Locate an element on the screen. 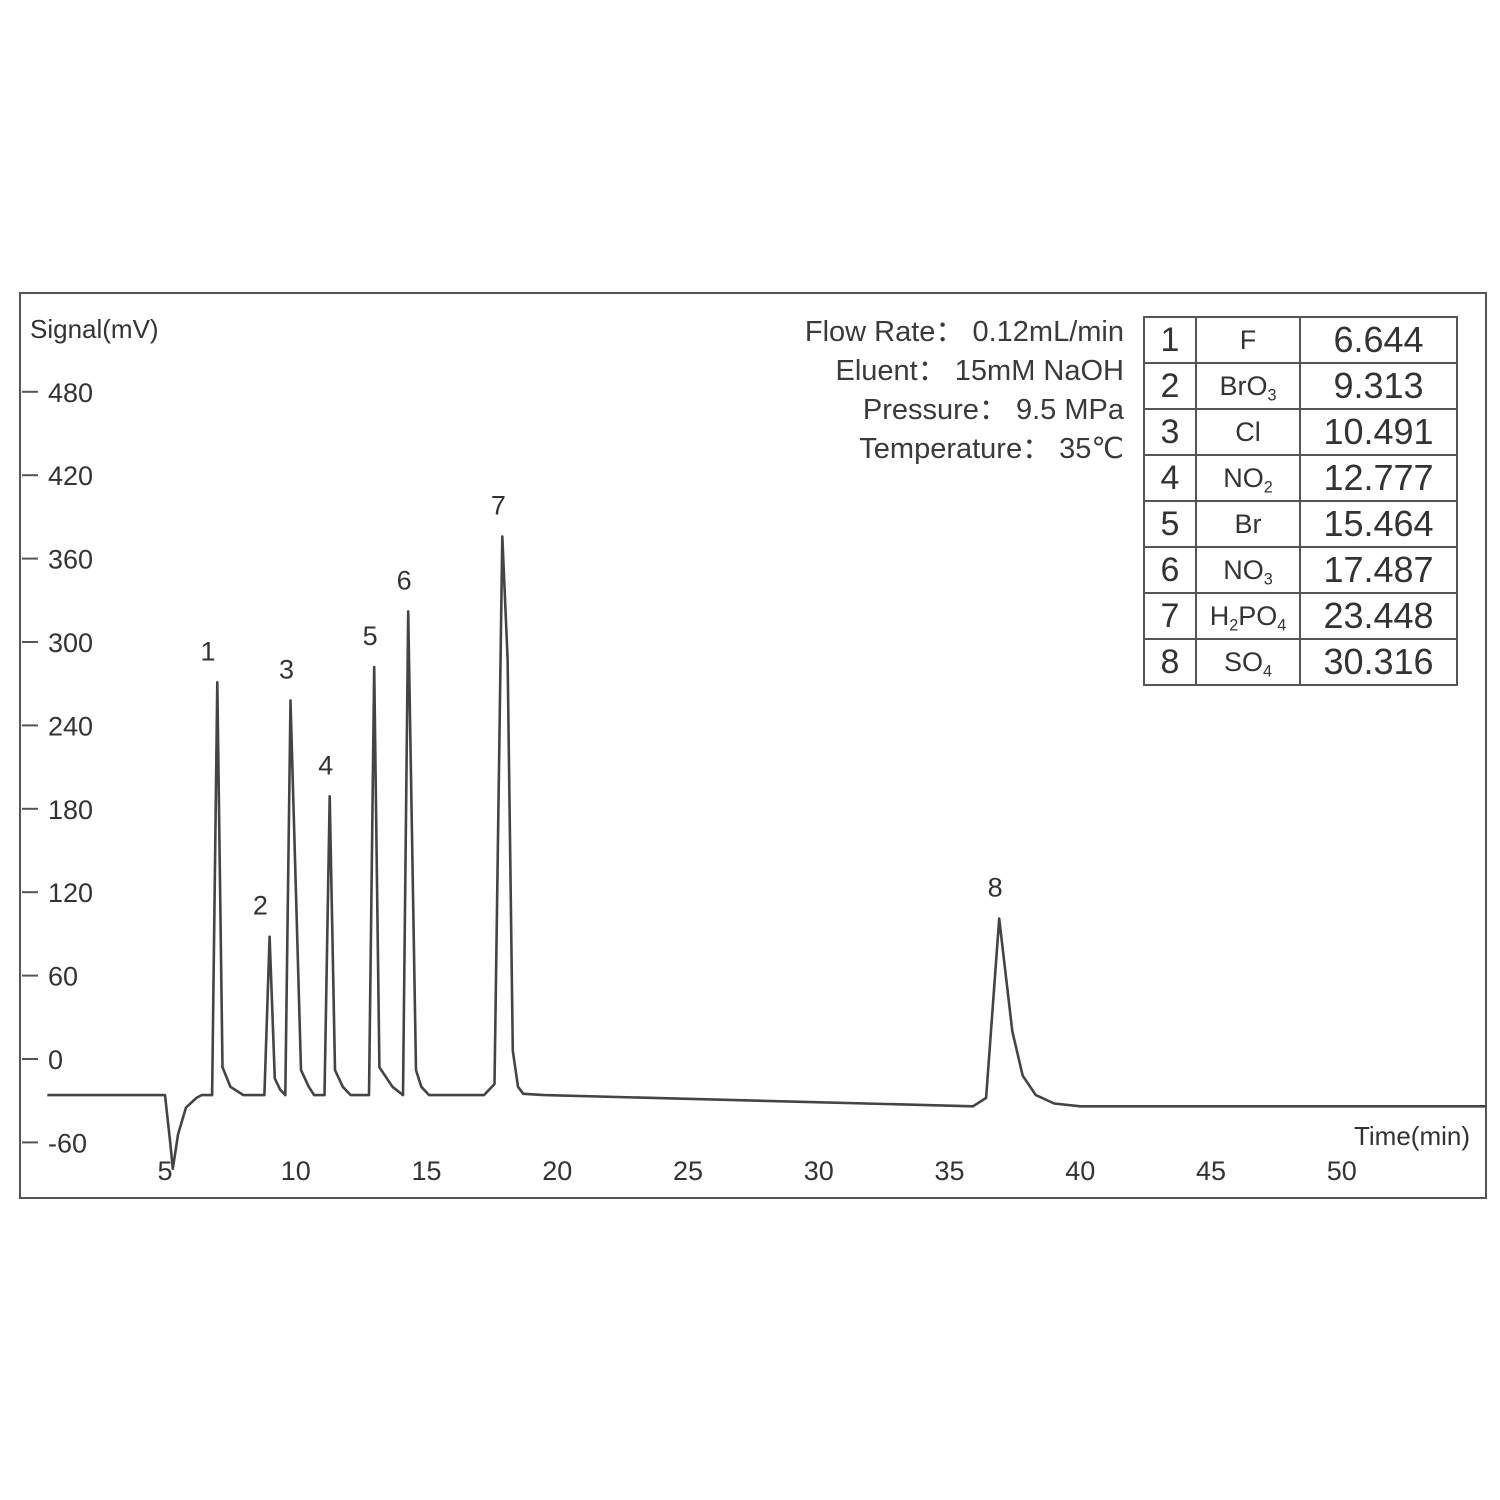 The width and height of the screenshot is (1500, 1500). peak-ion: Br is located at coordinates (1248, 524).